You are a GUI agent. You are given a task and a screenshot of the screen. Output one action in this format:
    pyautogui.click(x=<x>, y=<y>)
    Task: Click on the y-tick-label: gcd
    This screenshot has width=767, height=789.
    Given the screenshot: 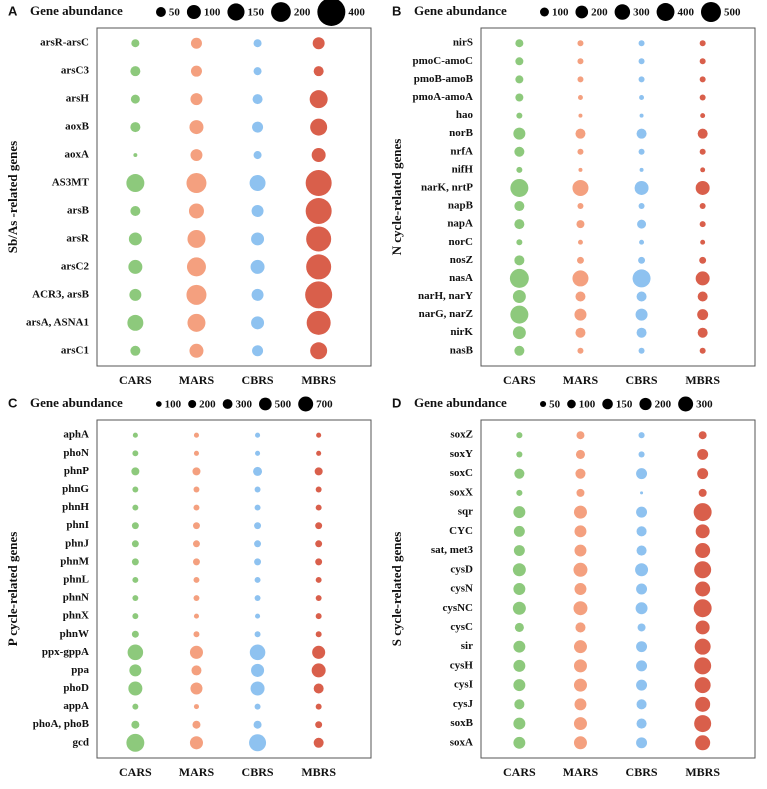 What is the action you would take?
    pyautogui.click(x=81, y=742)
    